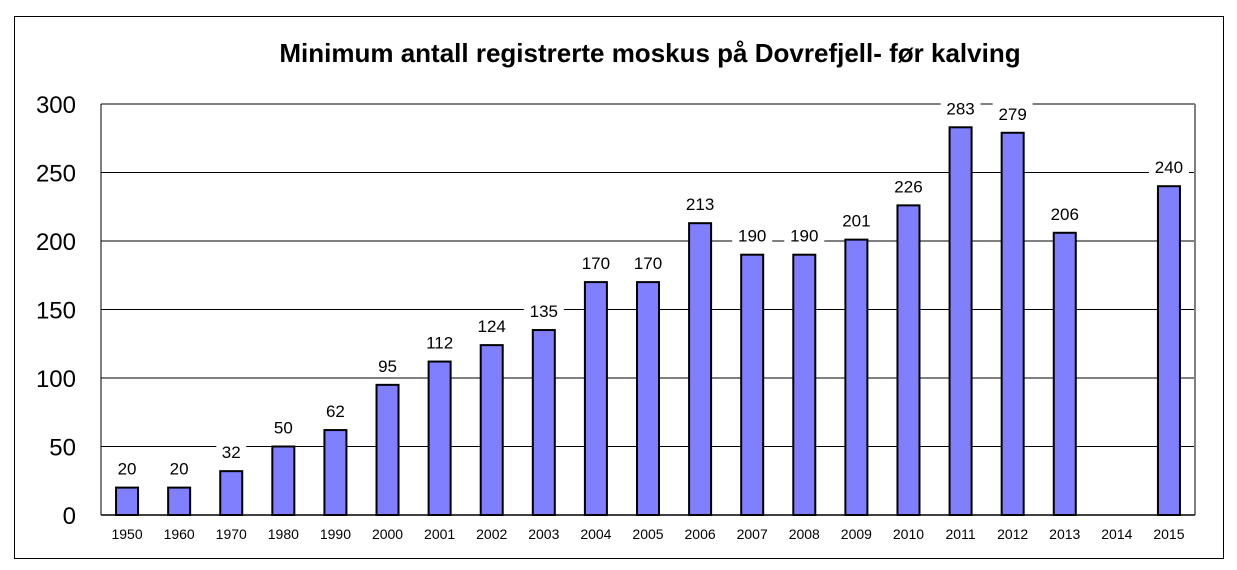 The height and width of the screenshot is (570, 1237). What do you see at coordinates (62, 448) in the screenshot?
I see `y-tick-label: 50` at bounding box center [62, 448].